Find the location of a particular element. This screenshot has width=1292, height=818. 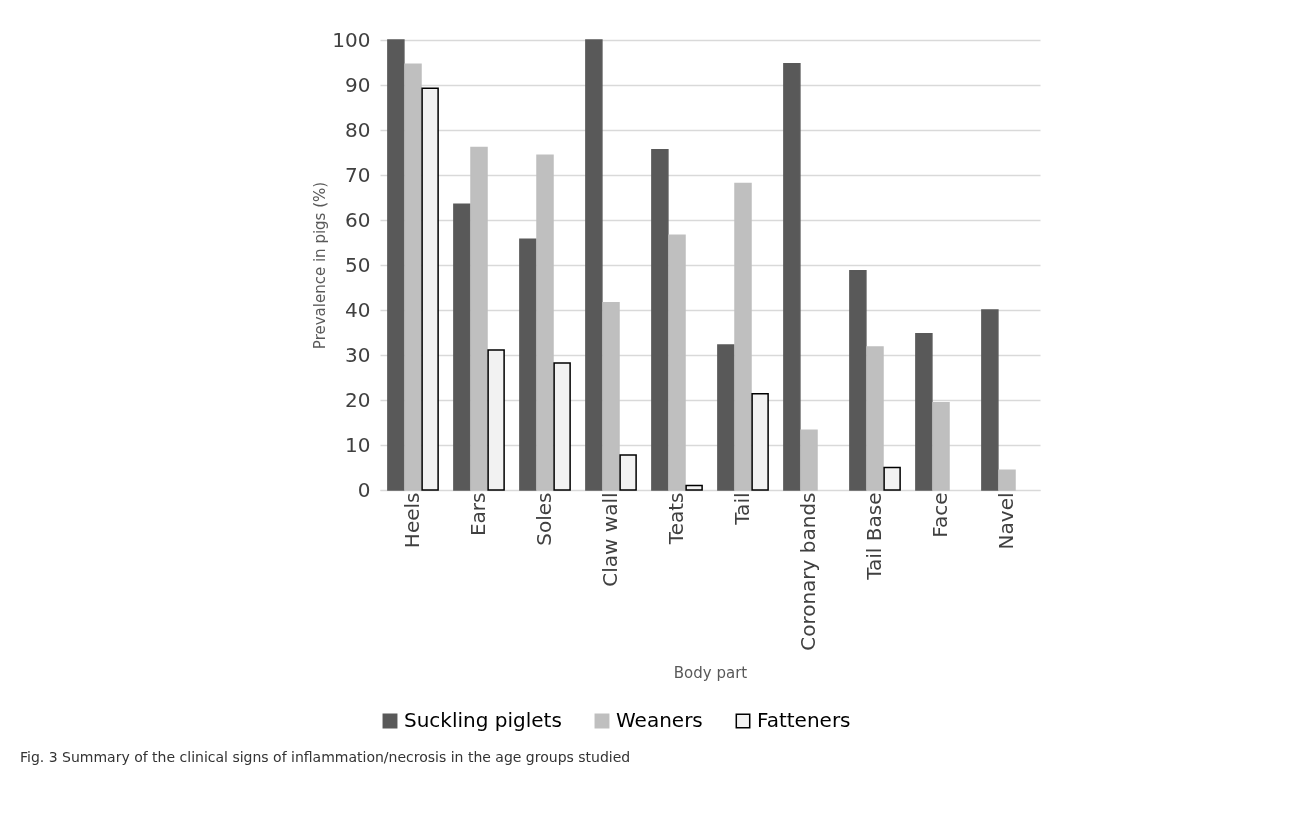

x-tick-label: Teats is located at coordinates (676, 519).